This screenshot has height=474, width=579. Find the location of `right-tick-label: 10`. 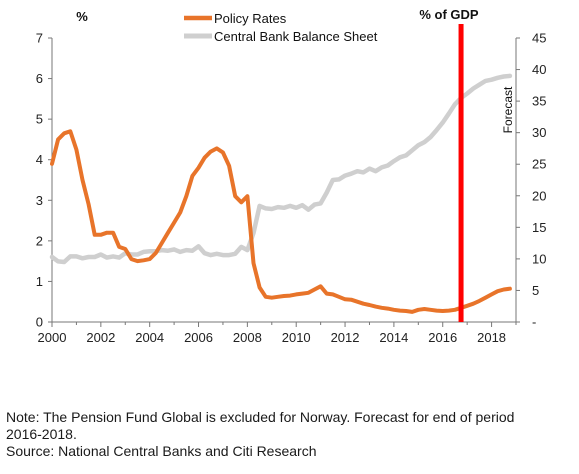

right-tick-label: 10 is located at coordinates (539, 258).